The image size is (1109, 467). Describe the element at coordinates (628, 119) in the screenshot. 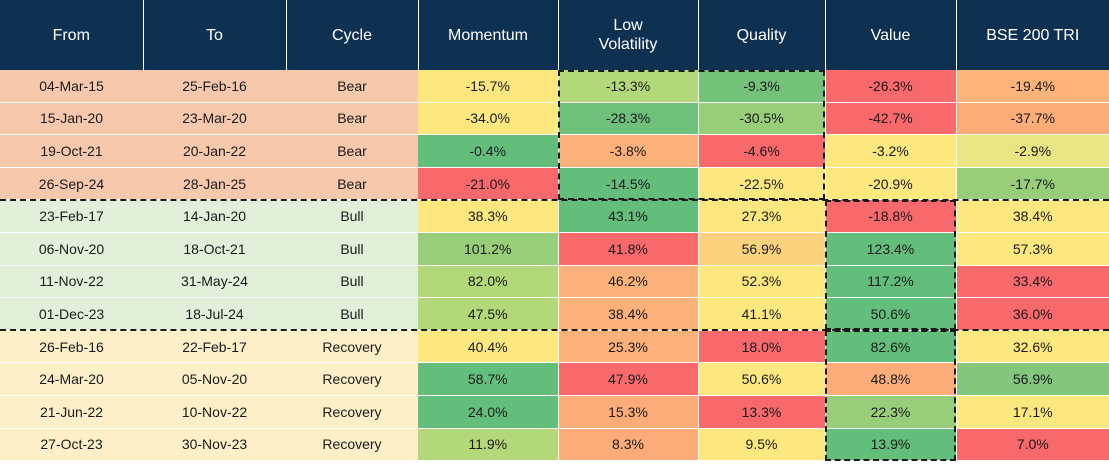

I see `value-cell-low-volatility: -28.3%` at that location.